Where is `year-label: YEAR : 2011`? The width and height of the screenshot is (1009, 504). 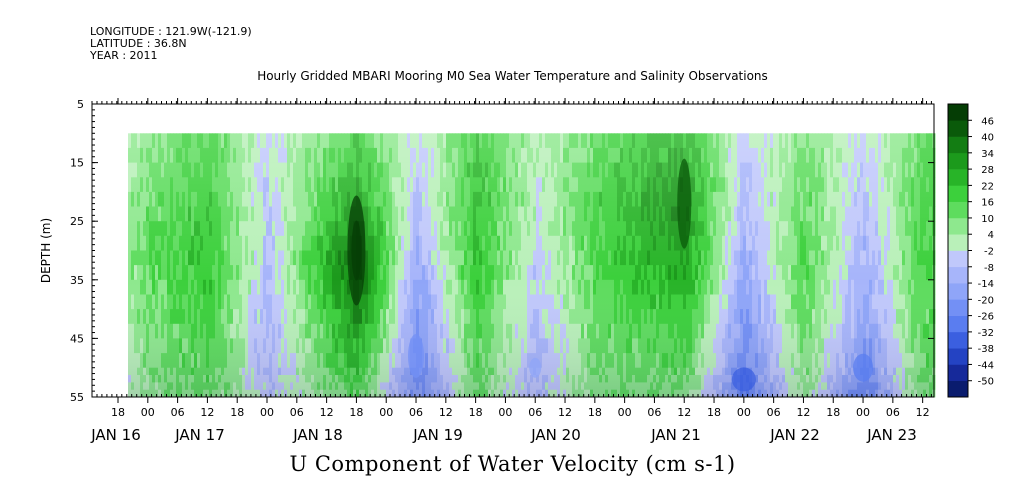 year-label: YEAR : 2011 is located at coordinates (124, 55).